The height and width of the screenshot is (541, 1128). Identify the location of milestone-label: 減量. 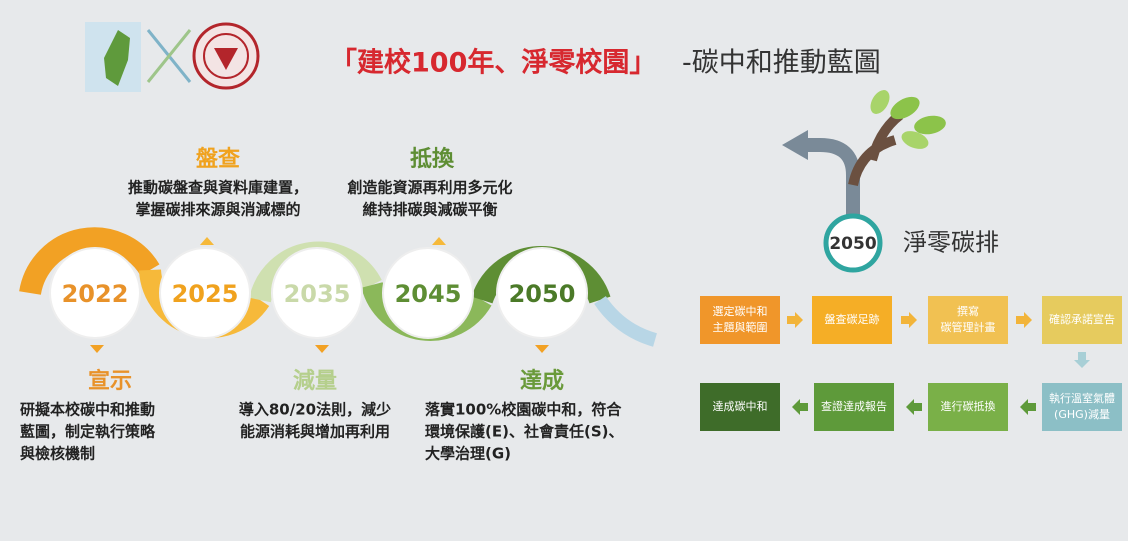
(315, 381).